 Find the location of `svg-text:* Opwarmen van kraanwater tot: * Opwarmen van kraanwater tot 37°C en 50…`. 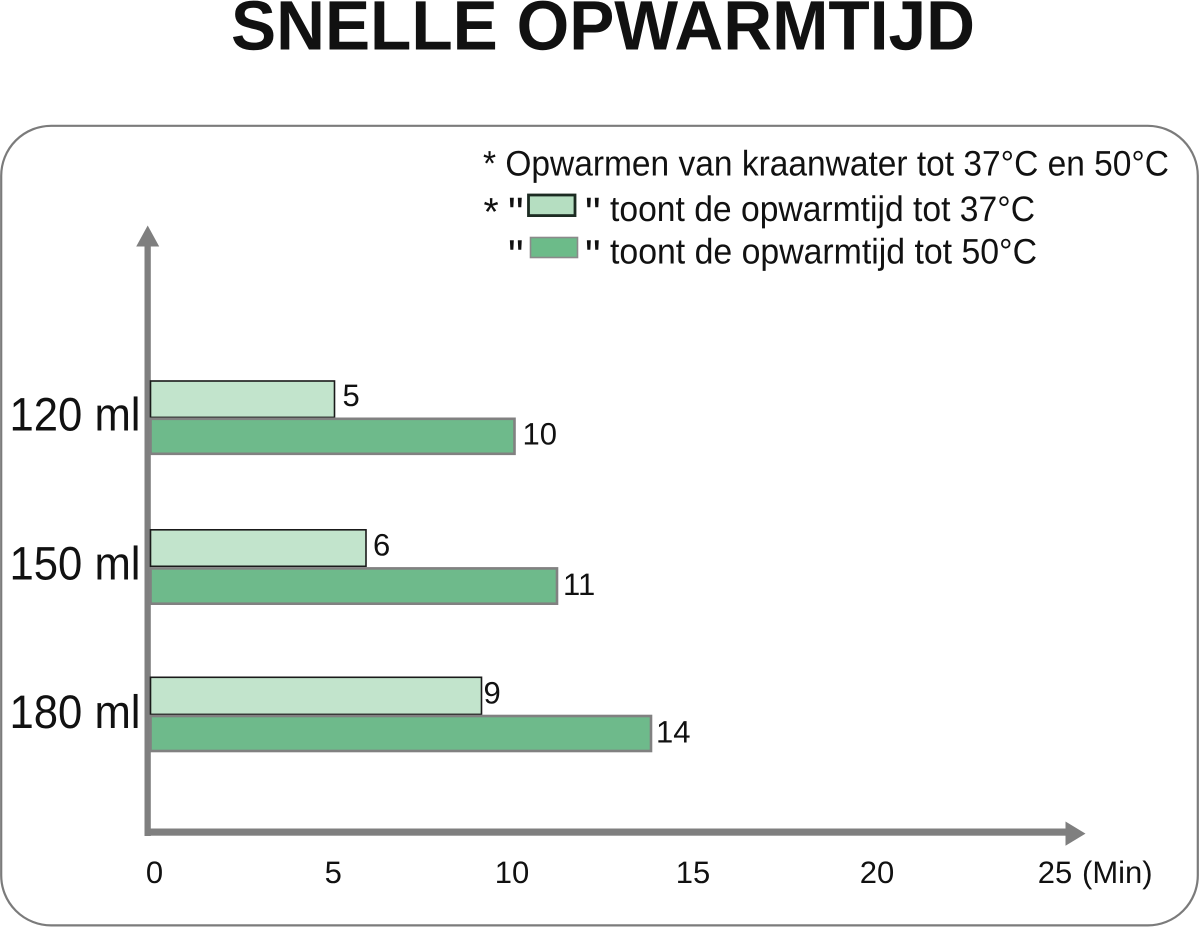

svg-text:* Opwarmen van kraanwater tot: * Opwarmen van kraanwater tot 37°C en 50… is located at coordinates (826, 164).